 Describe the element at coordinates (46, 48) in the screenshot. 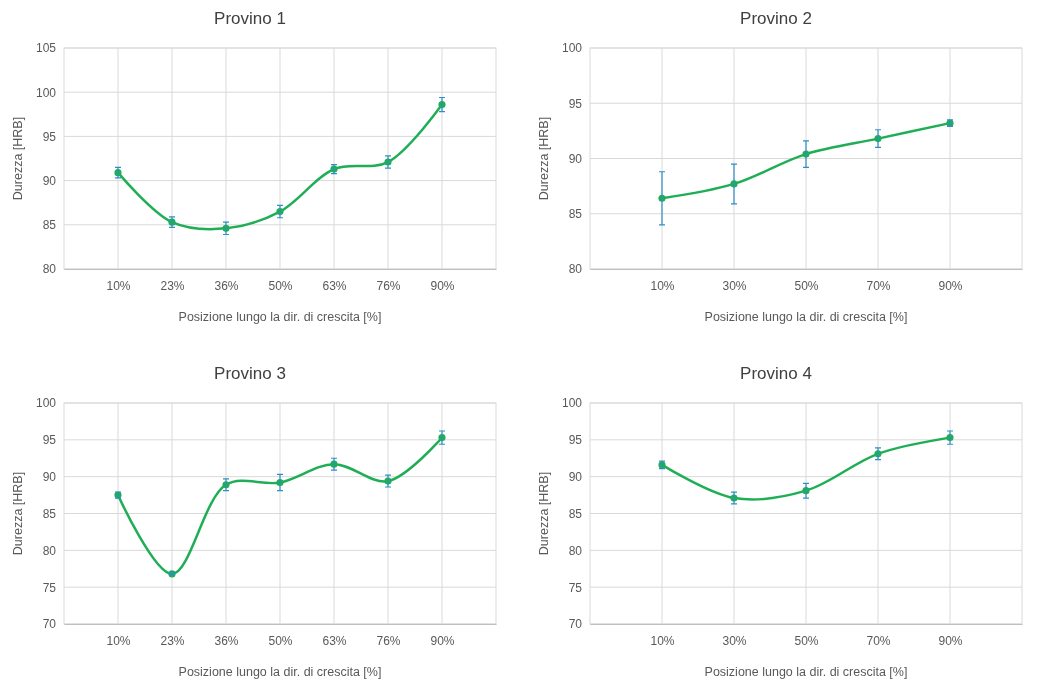

I see `y-tick-label: 105` at that location.